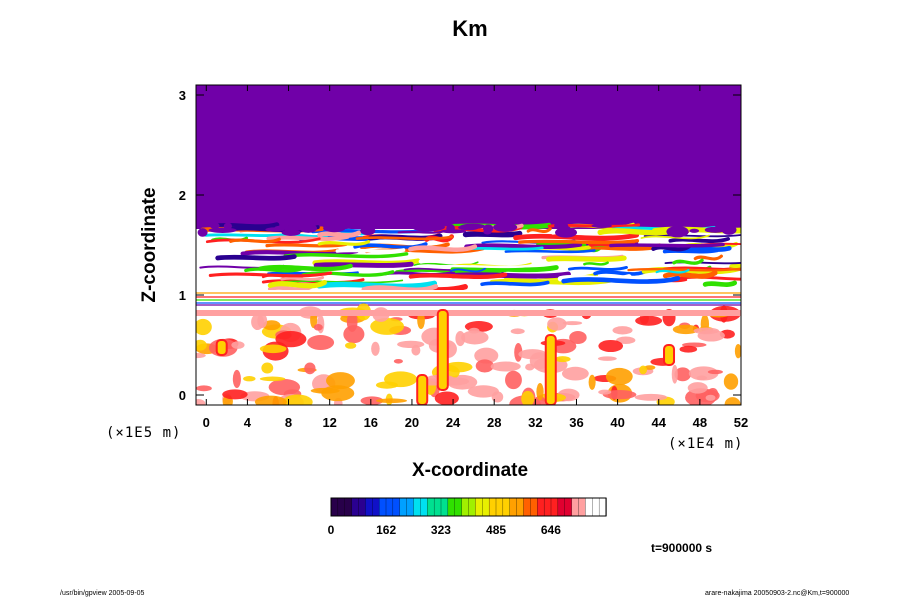 The width and height of the screenshot is (900, 600). I want to click on x-tick-label: 8, so click(288, 422).